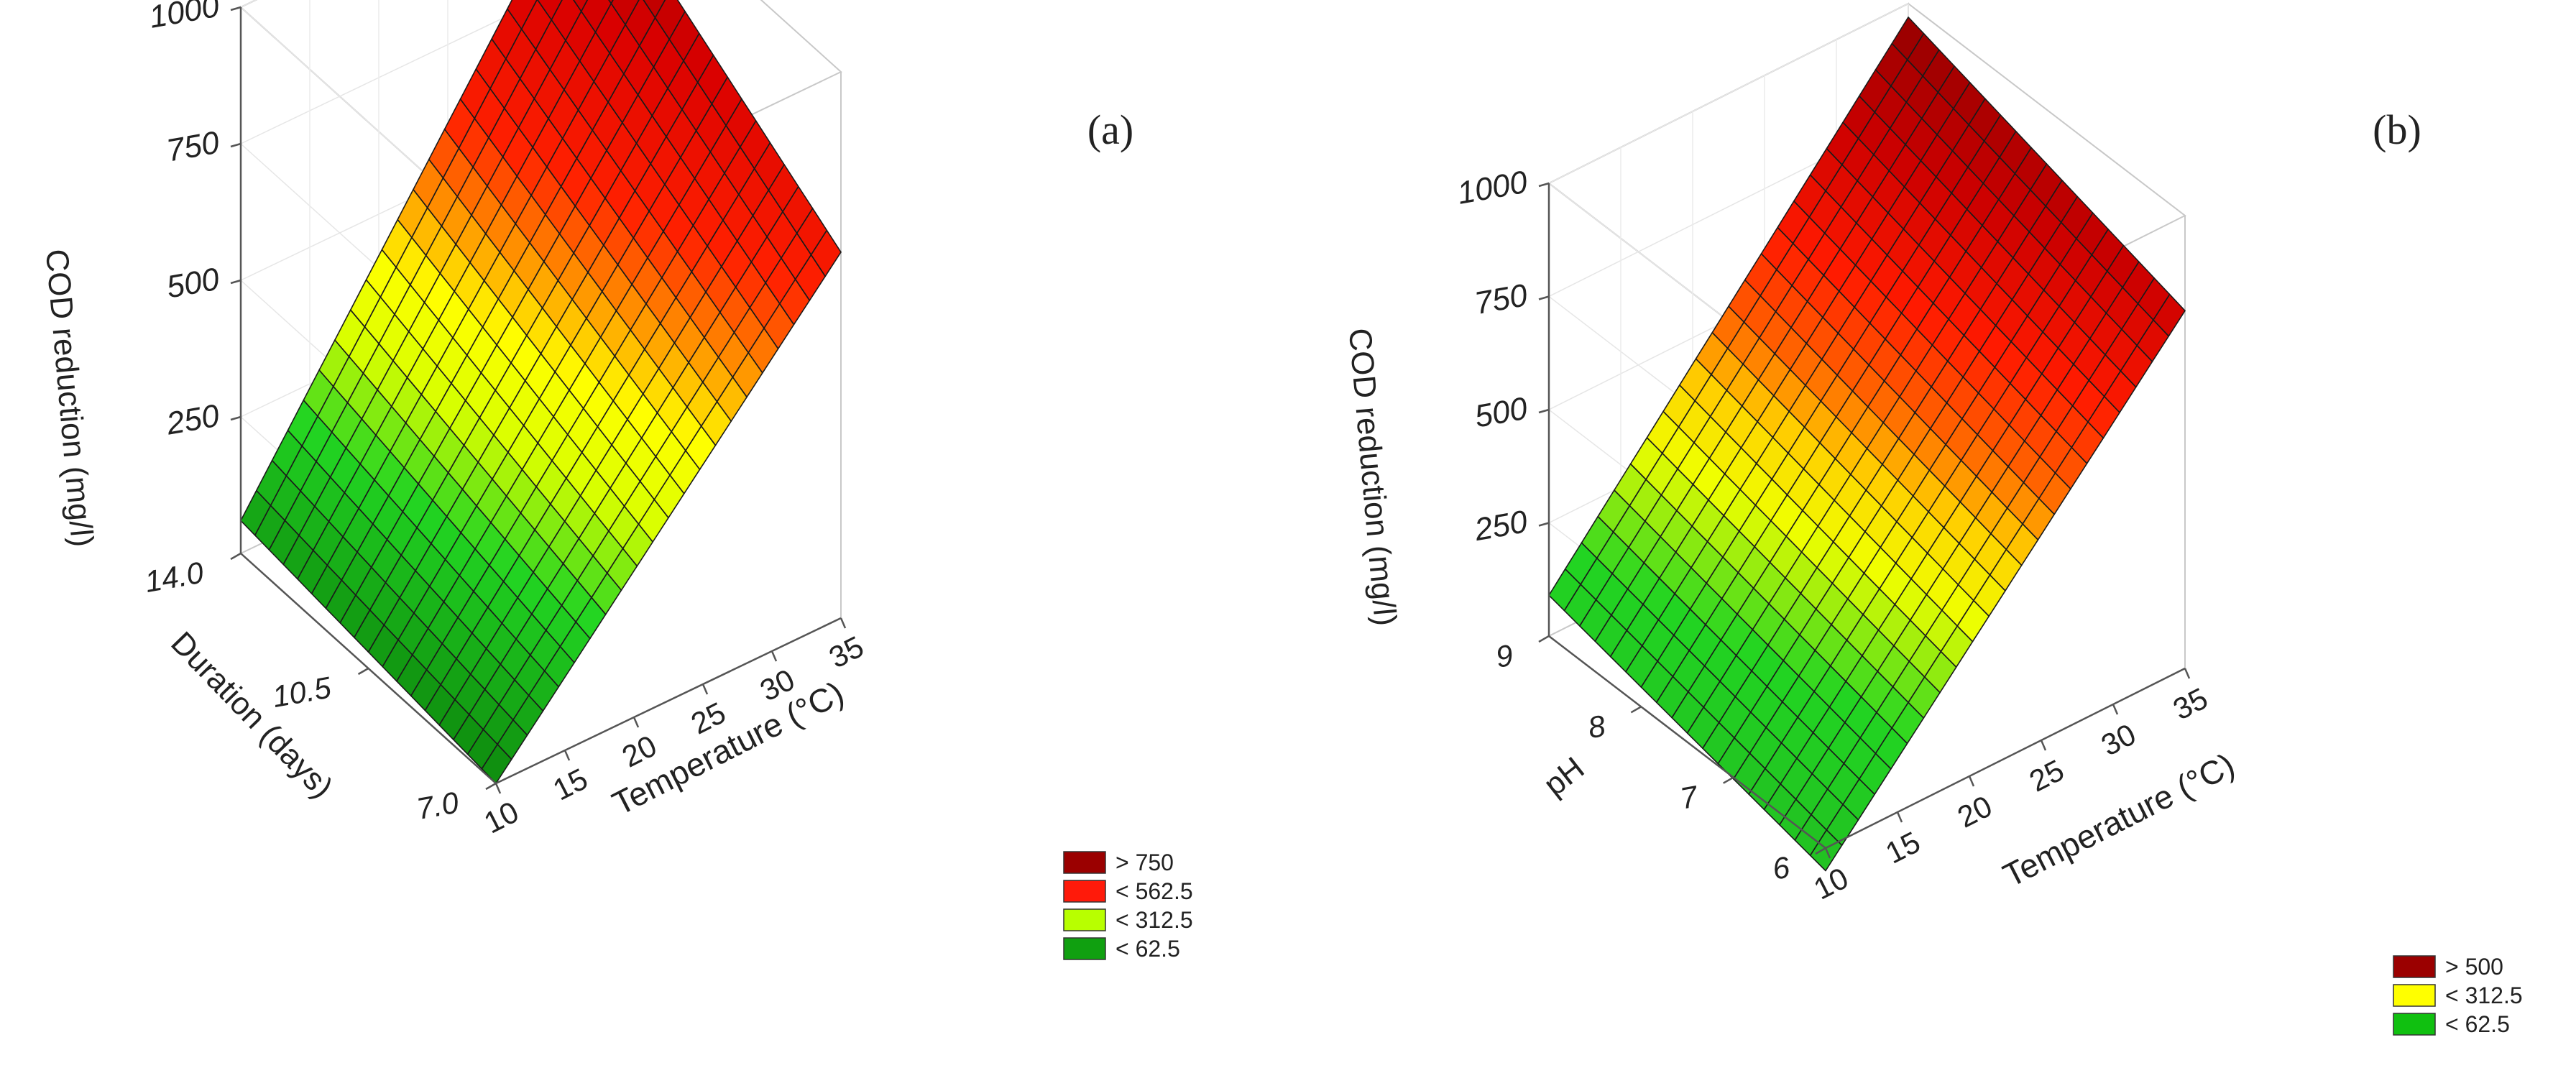 Image resolution: width=2576 pixels, height=1091 pixels. I want to click on x-tick-label: 20, so click(1974, 812).